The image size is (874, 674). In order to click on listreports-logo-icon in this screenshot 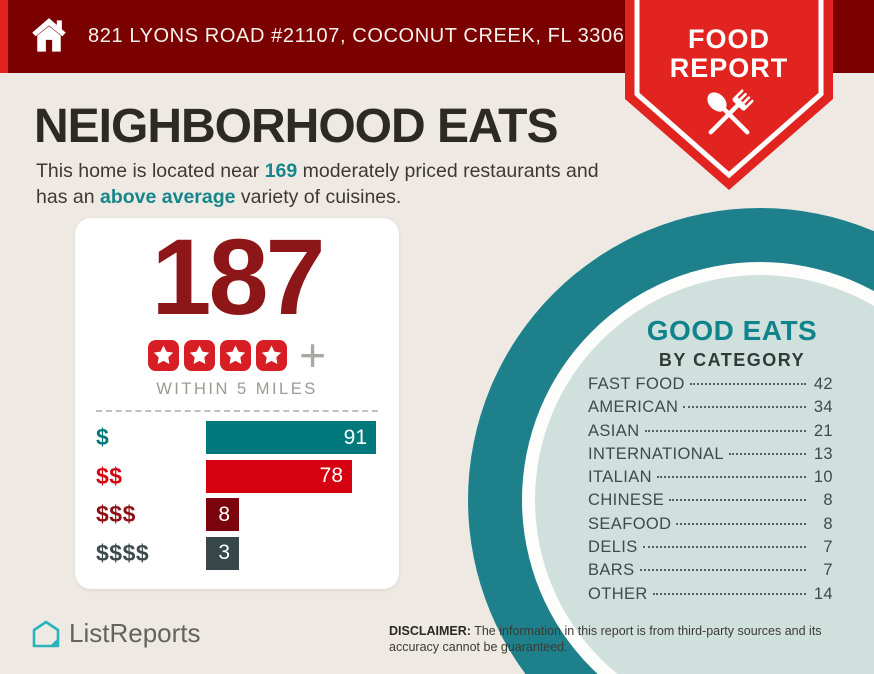, I will do `click(46, 633)`.